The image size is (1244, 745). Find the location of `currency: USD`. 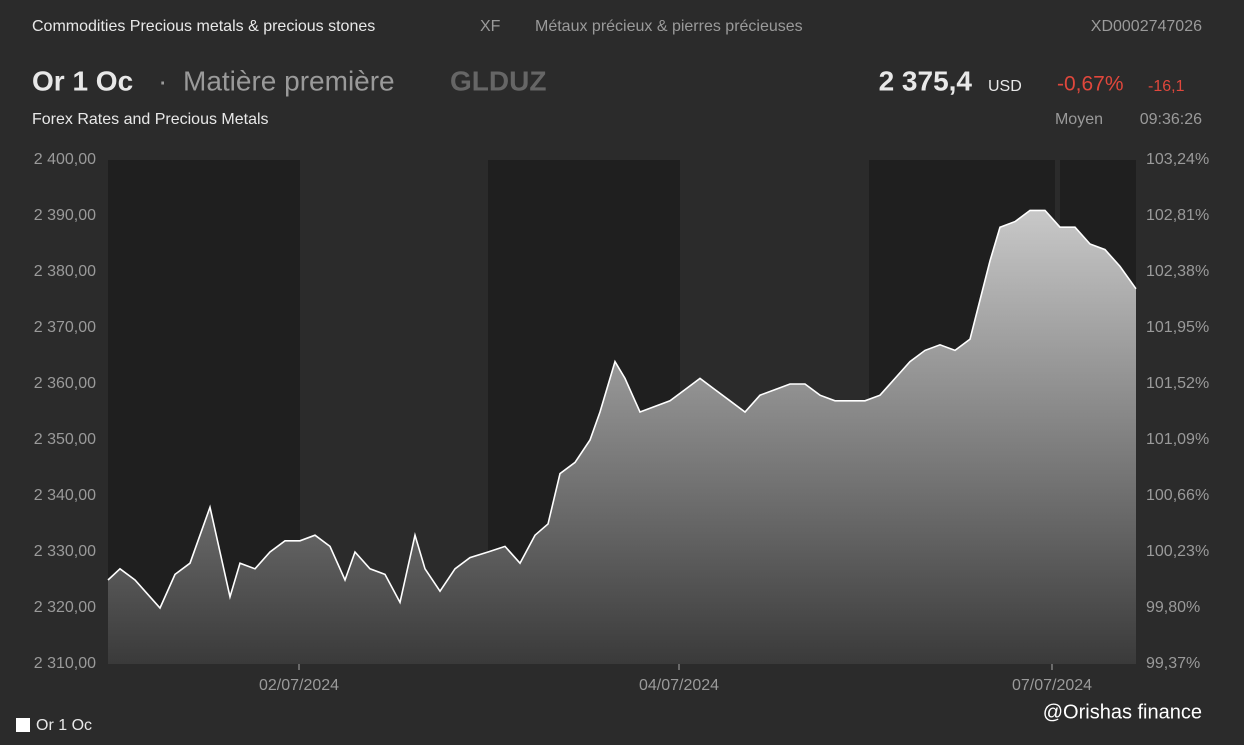

currency: USD is located at coordinates (1005, 86).